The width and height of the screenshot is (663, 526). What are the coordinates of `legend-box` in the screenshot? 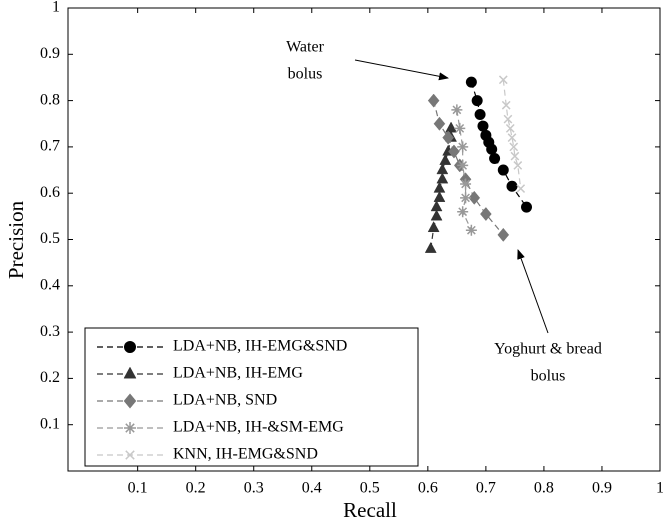 It's located at (251, 397).